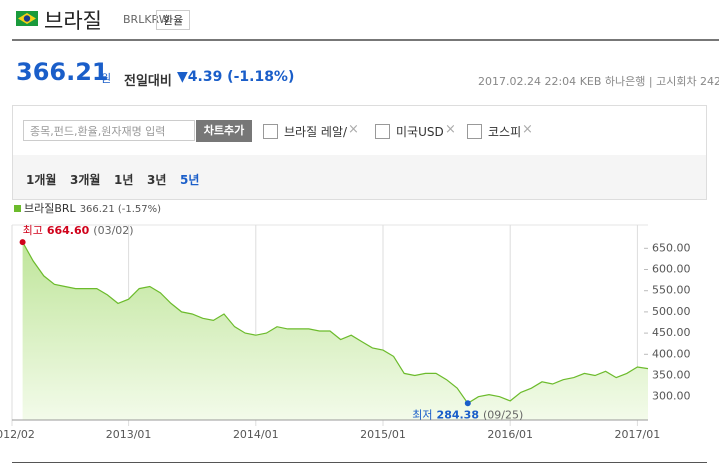 Image resolution: width=719 pixels, height=475 pixels. Describe the element at coordinates (365, 40) in the screenshot. I see `divider` at that location.